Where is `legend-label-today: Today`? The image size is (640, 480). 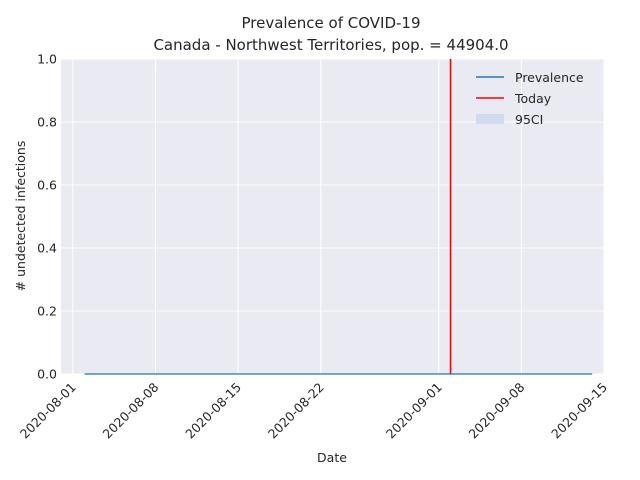 legend-label-today: Today is located at coordinates (533, 98).